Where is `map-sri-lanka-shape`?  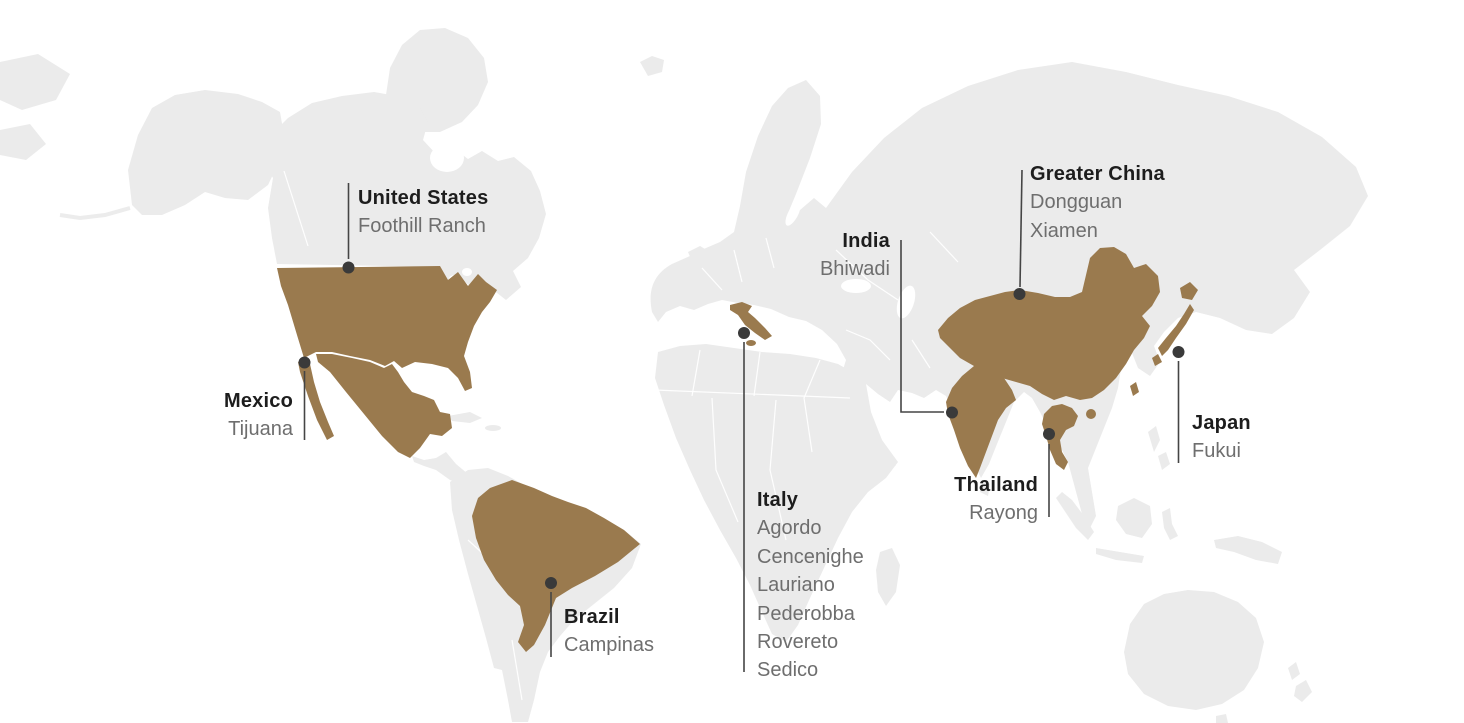
map-sri-lanka-shape is located at coordinates (985, 488).